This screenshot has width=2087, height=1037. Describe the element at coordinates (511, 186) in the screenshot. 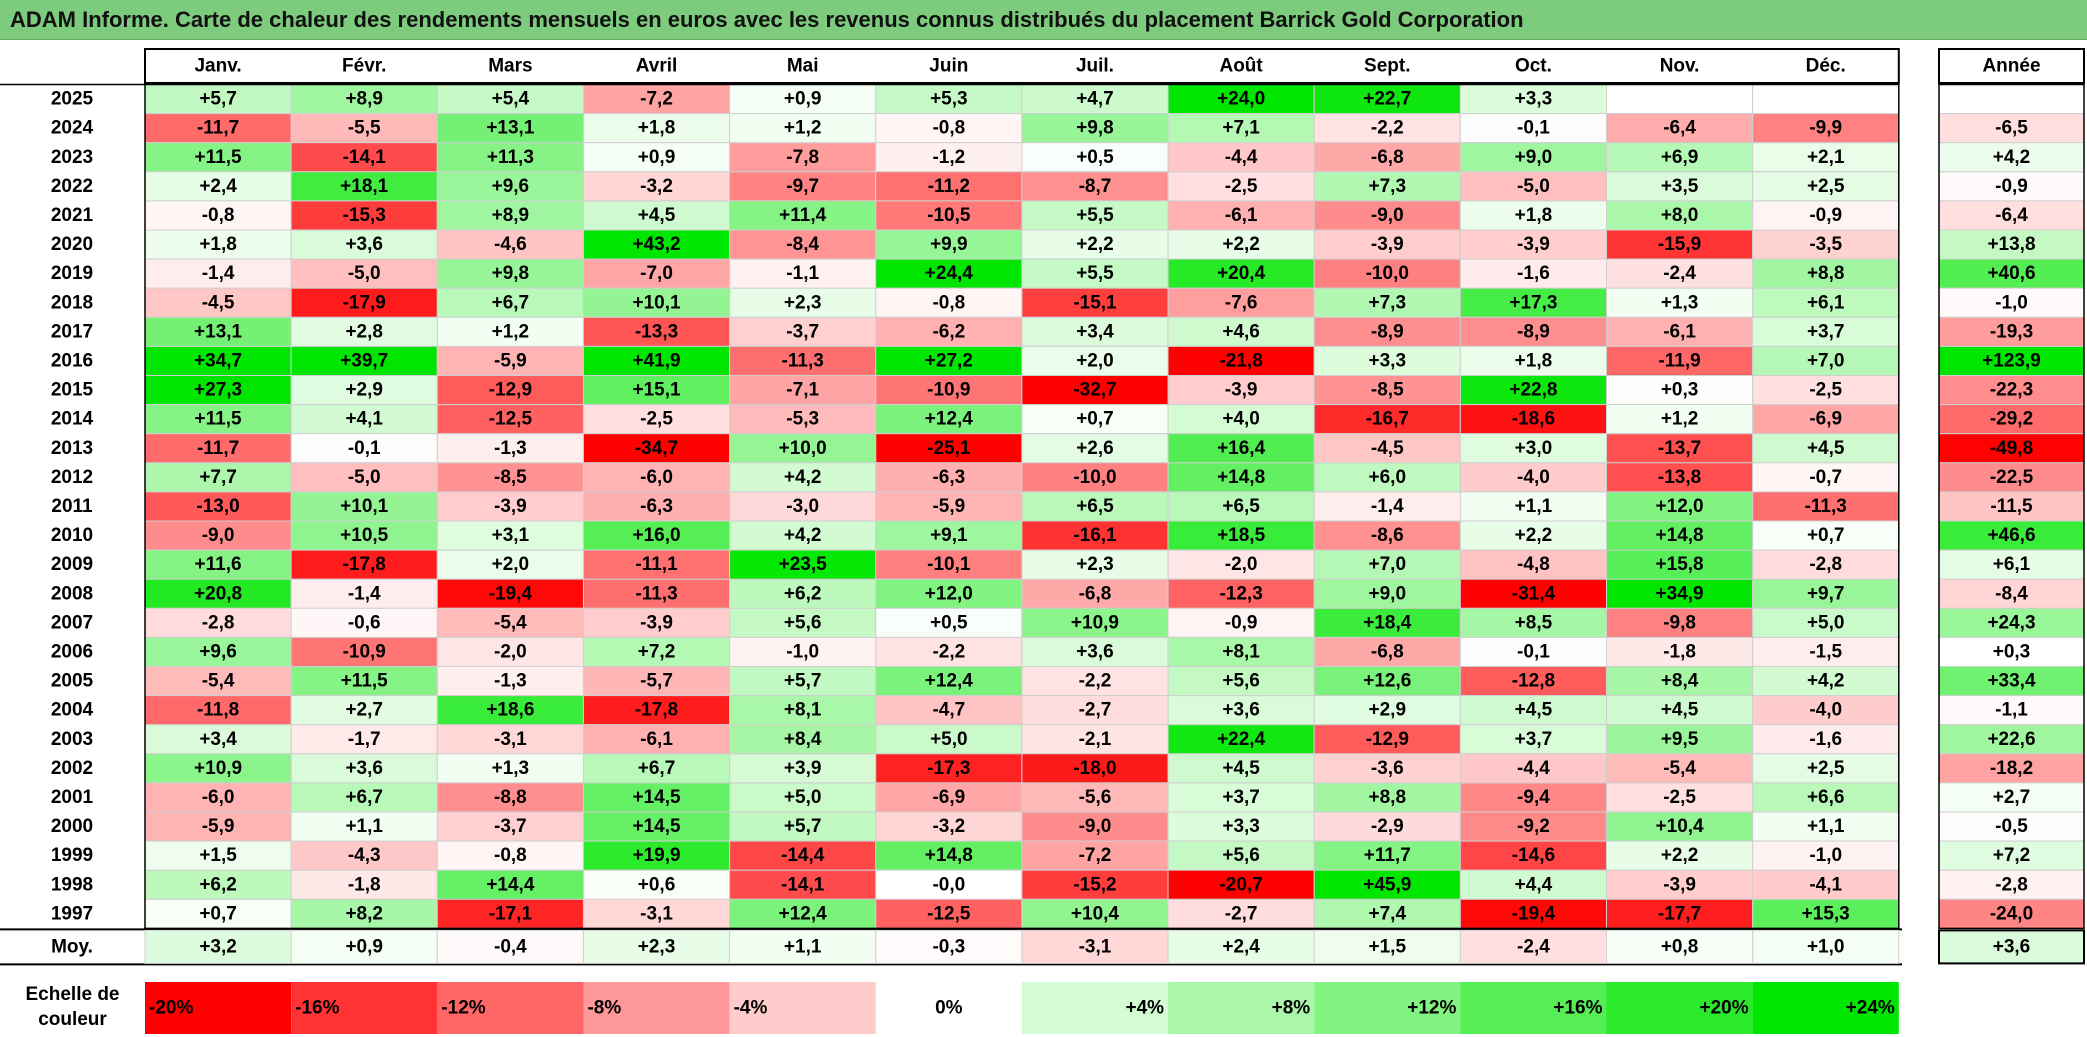

I see `heat-cell-value: +9,6` at that location.